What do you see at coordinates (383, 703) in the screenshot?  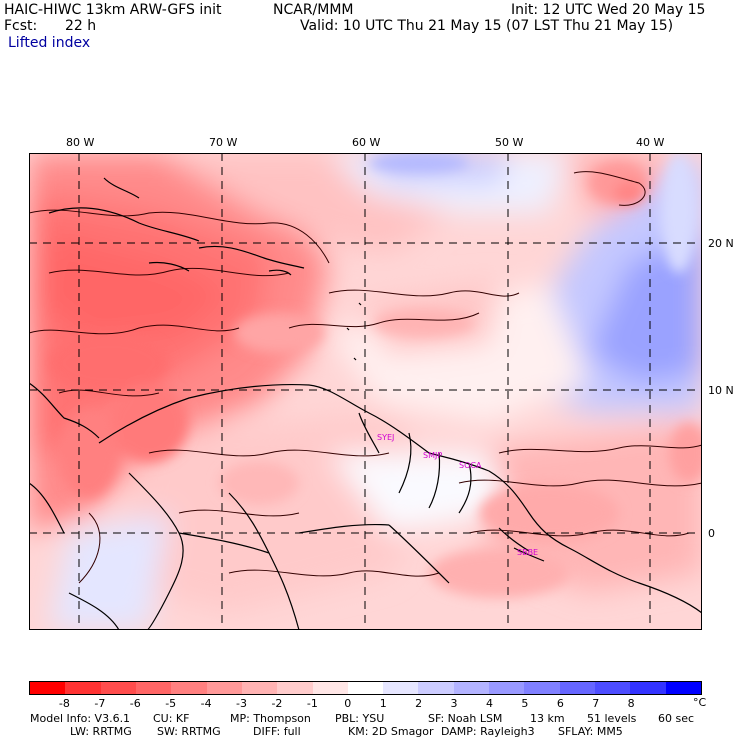 I see `colorbar-tick-label: 1` at bounding box center [383, 703].